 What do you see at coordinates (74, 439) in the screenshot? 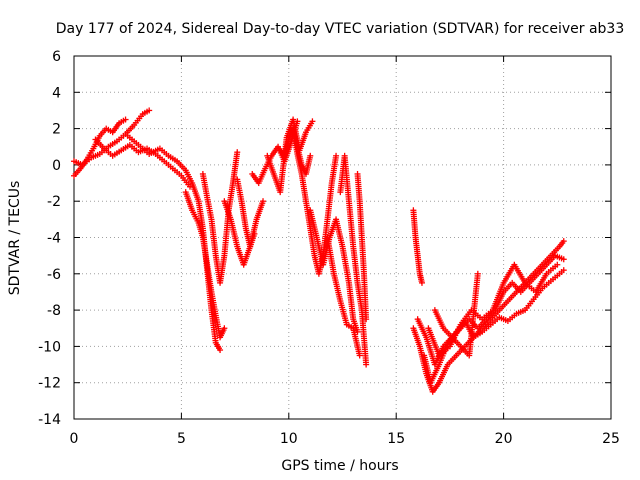
I see `x-tick-label: 0` at bounding box center [74, 439].